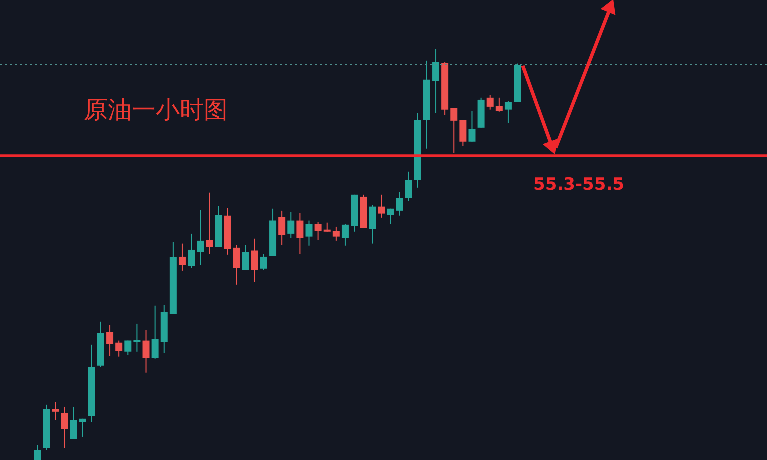 Image resolution: width=767 pixels, height=460 pixels. What do you see at coordinates (156, 110) in the screenshot?
I see `text: 原油一小时图` at bounding box center [156, 110].